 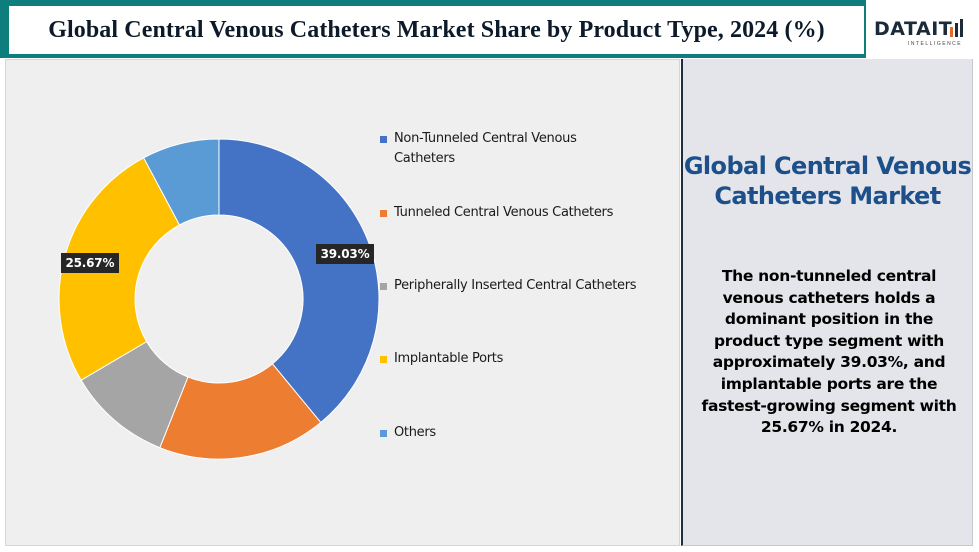 I want to click on legend-item: Peripherally Inserted Central Catheters, so click(x=525, y=286).